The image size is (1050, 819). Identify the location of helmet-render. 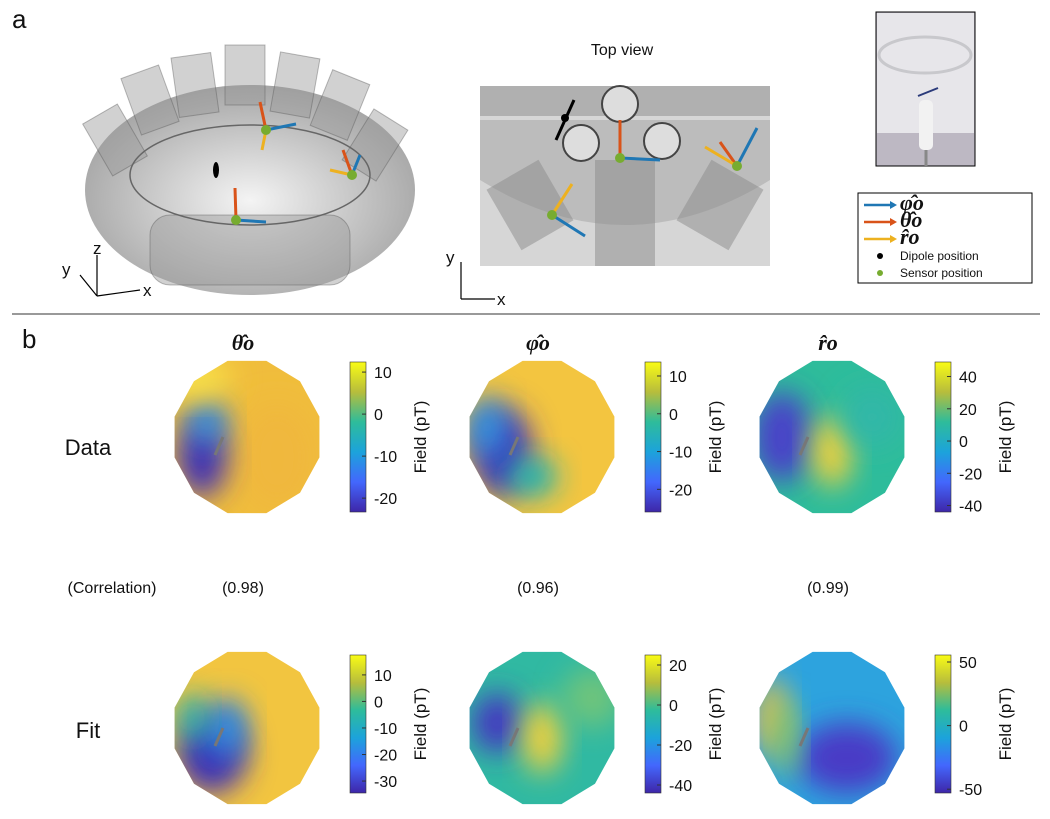
(248, 169).